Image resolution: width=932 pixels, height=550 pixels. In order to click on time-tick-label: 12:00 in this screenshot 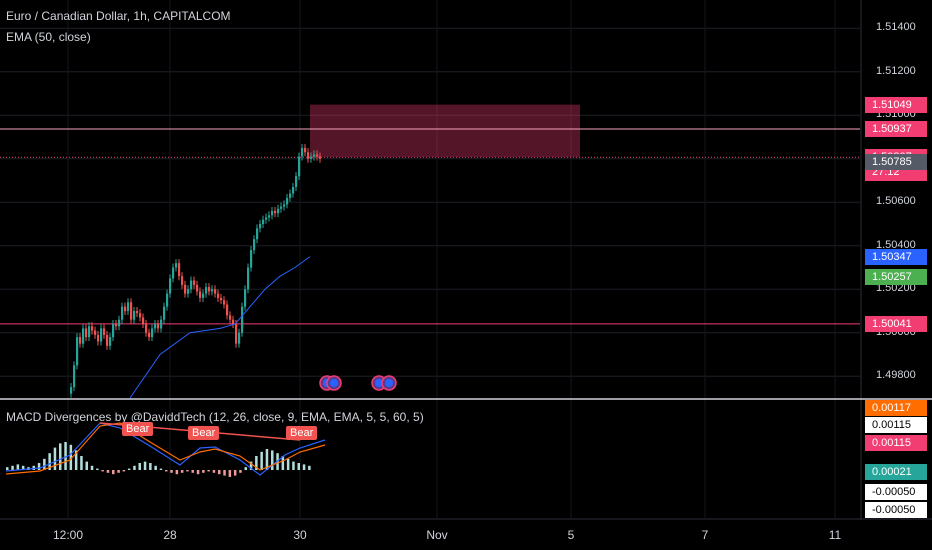, I will do `click(68, 535)`.